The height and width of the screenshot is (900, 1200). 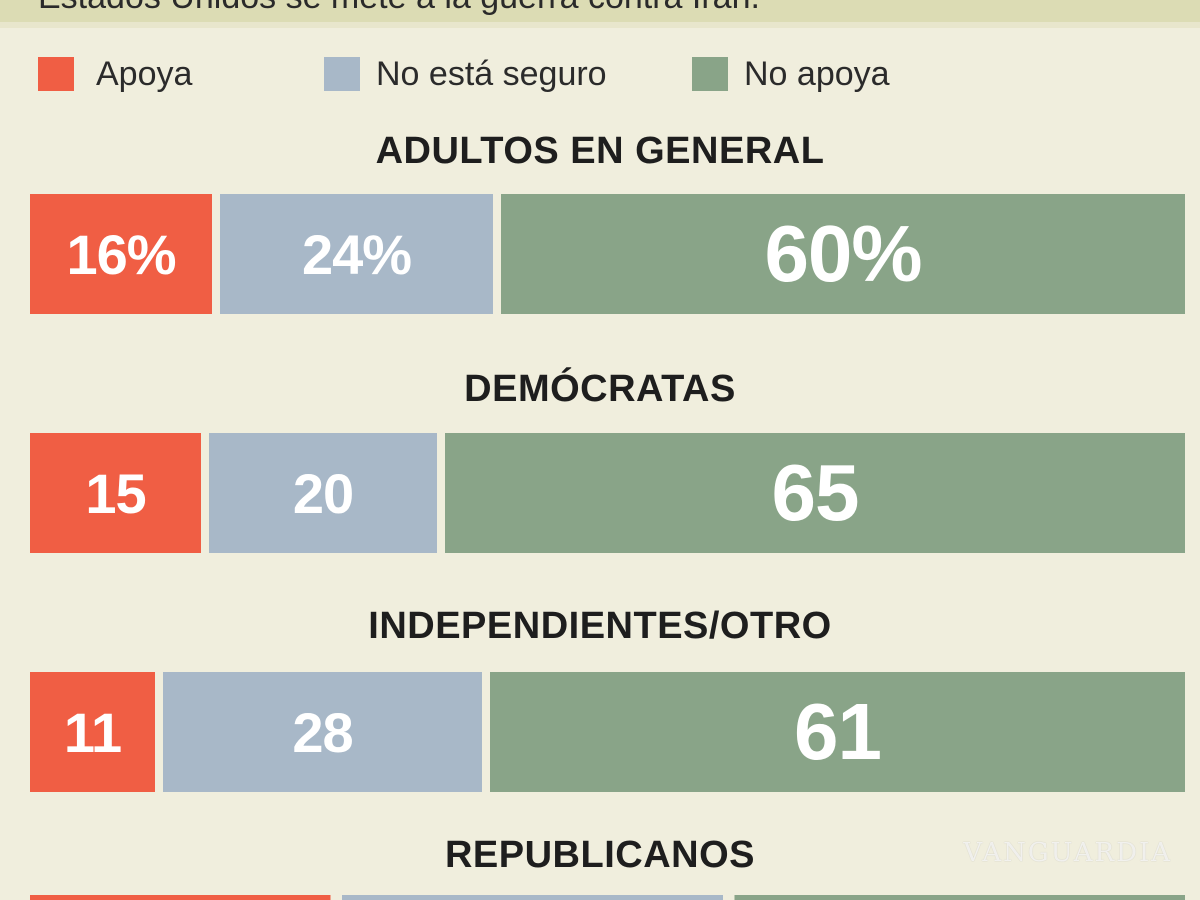 I want to click on group-title-republicanos: REPUBLICANOS, so click(x=600, y=855).